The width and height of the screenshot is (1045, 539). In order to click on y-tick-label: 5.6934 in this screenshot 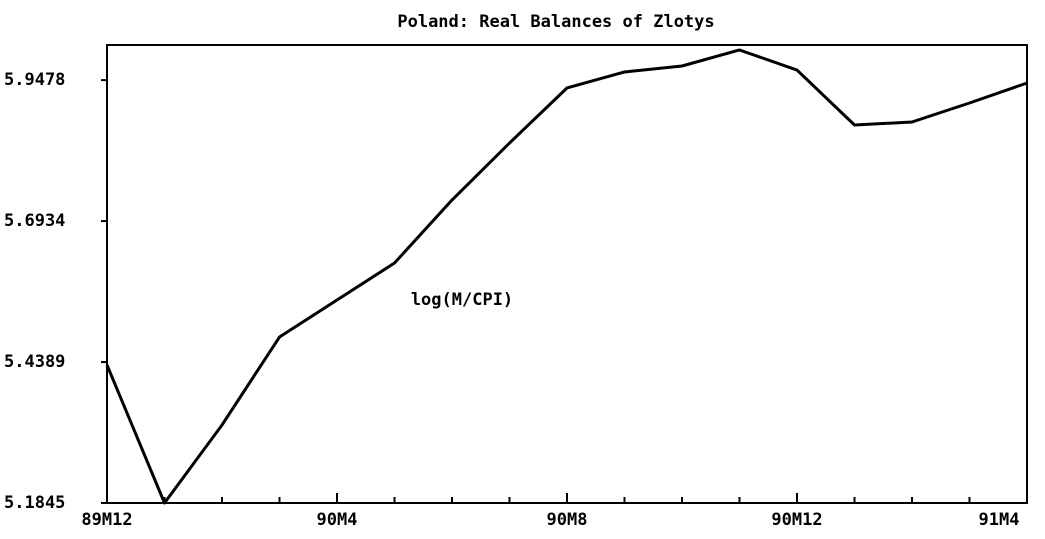, I will do `click(34, 221)`.